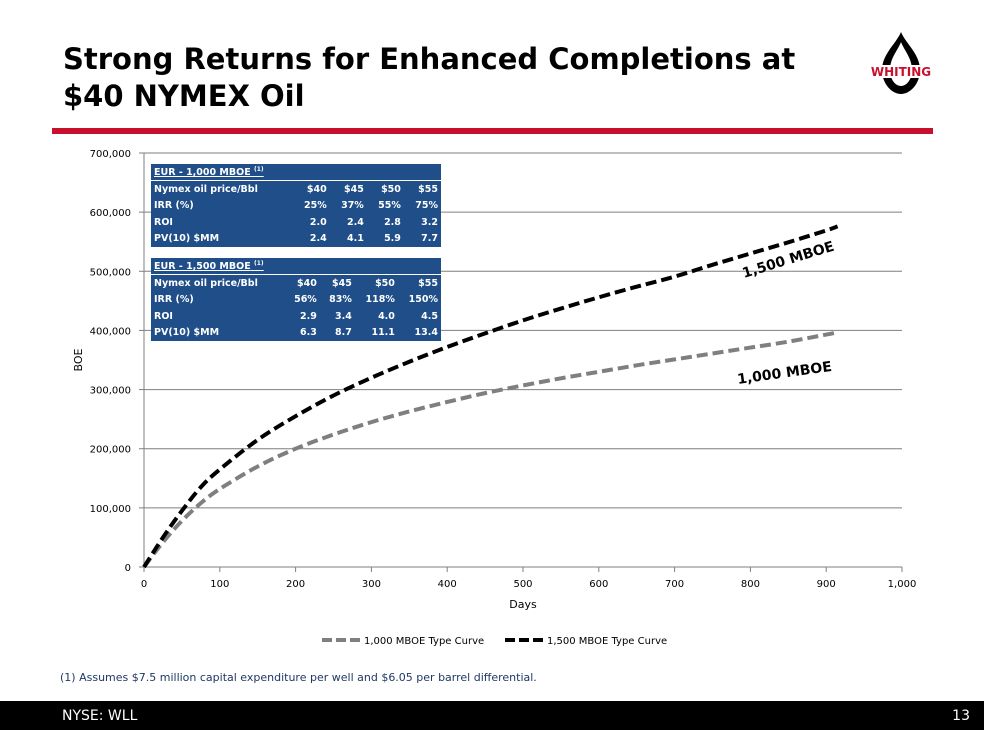 This screenshot has width=984, height=730. Describe the element at coordinates (110, 331) in the screenshot. I see `y-tick-label: 400,000` at that location.